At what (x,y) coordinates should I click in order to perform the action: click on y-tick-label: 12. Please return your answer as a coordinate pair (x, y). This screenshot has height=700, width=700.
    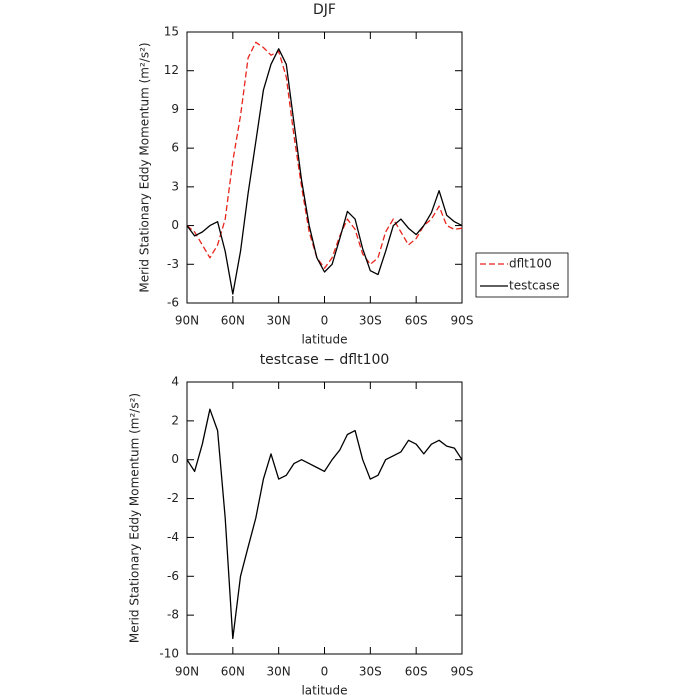
    Looking at the image, I should click on (171, 70).